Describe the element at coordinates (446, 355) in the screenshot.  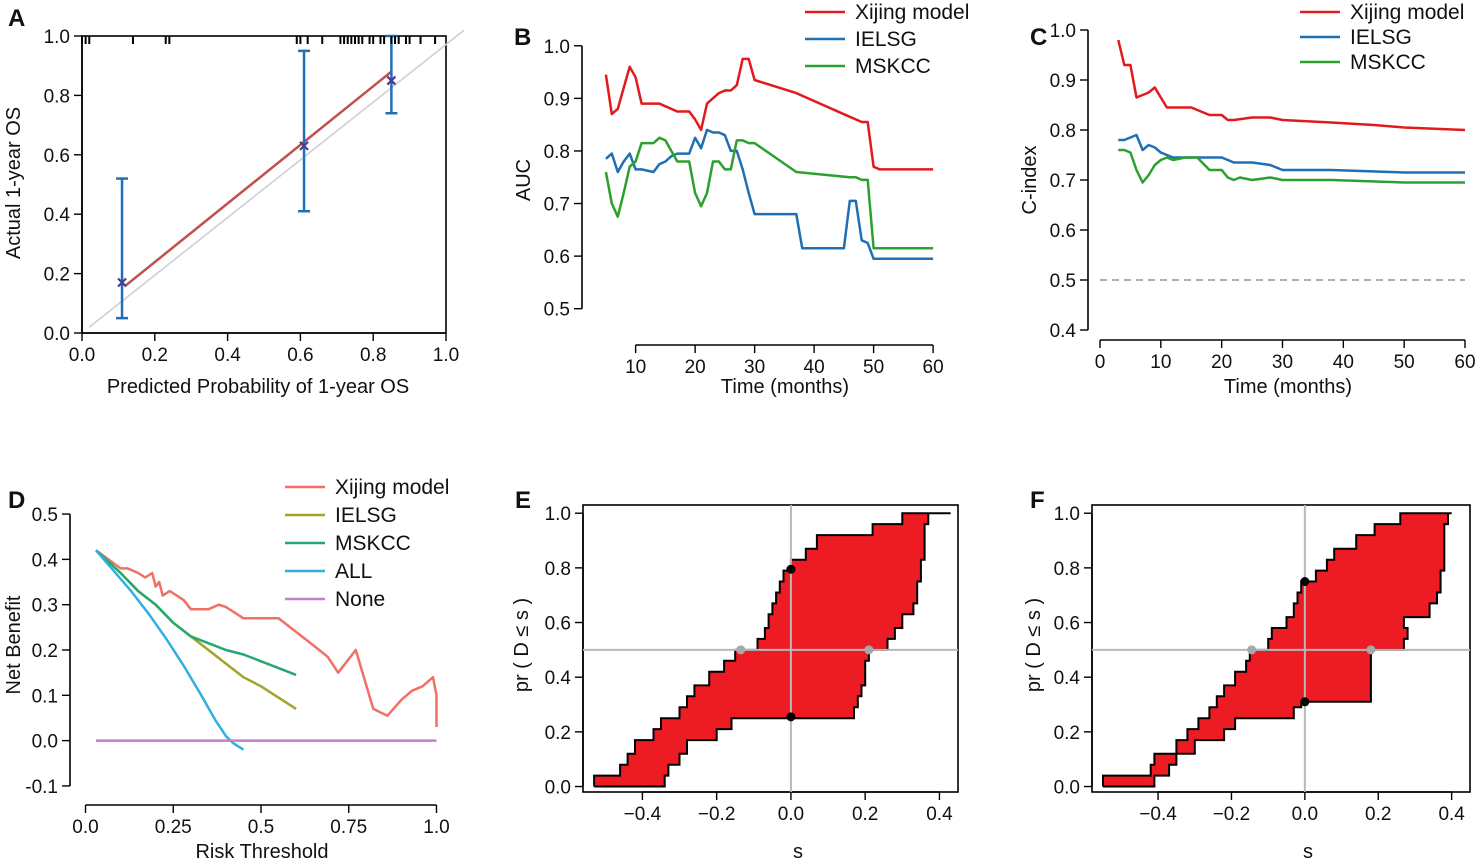
I see `x-tick-label-A: 1.0` at that location.